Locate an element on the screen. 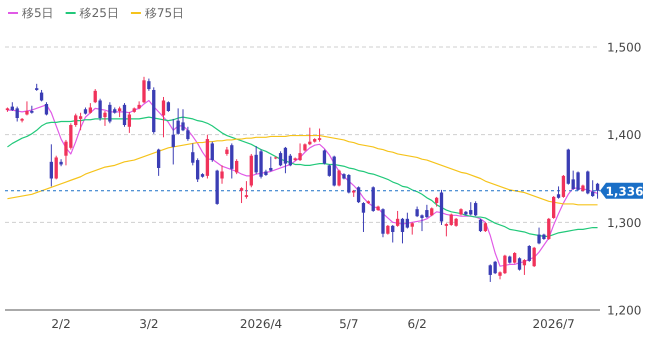 The width and height of the screenshot is (657, 339). legend-label: 移25日 is located at coordinates (99, 13).